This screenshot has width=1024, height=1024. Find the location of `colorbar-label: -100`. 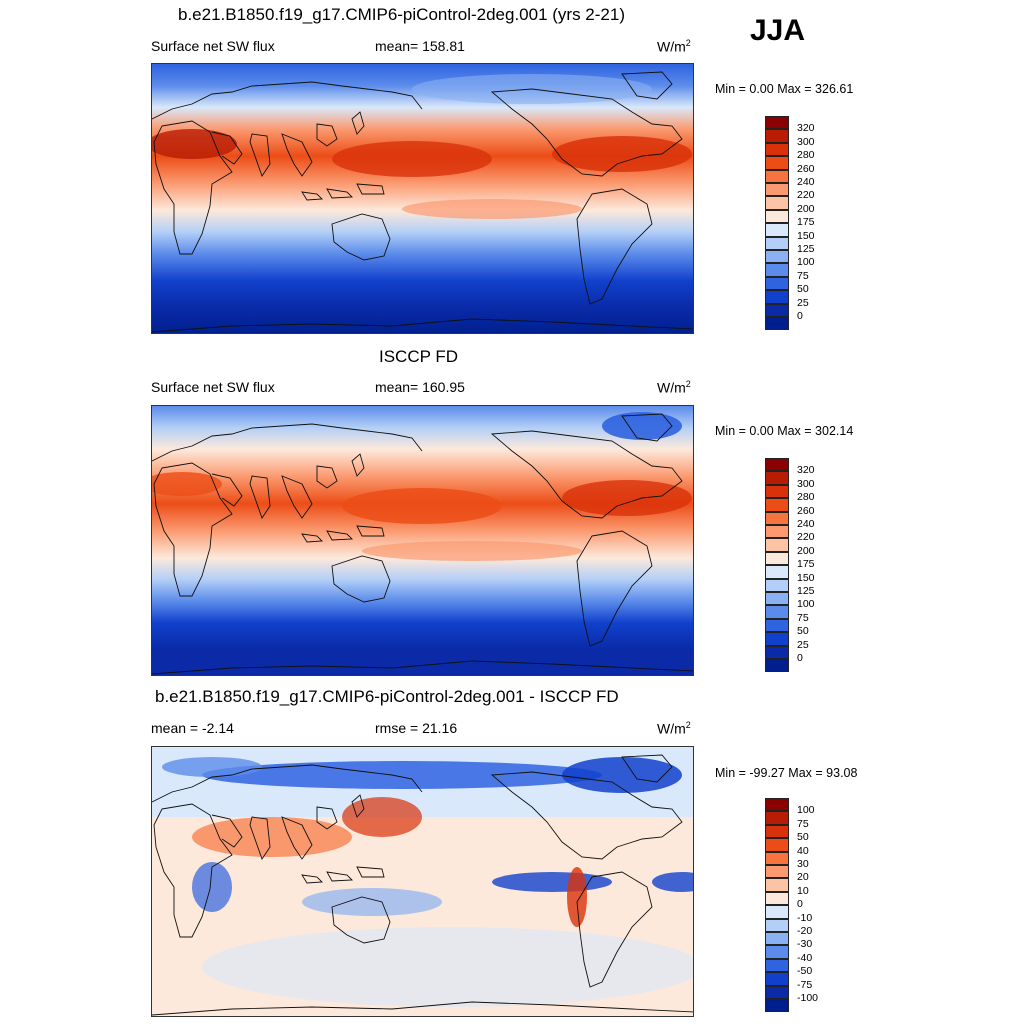

colorbar-label: -100 is located at coordinates (808, 998).